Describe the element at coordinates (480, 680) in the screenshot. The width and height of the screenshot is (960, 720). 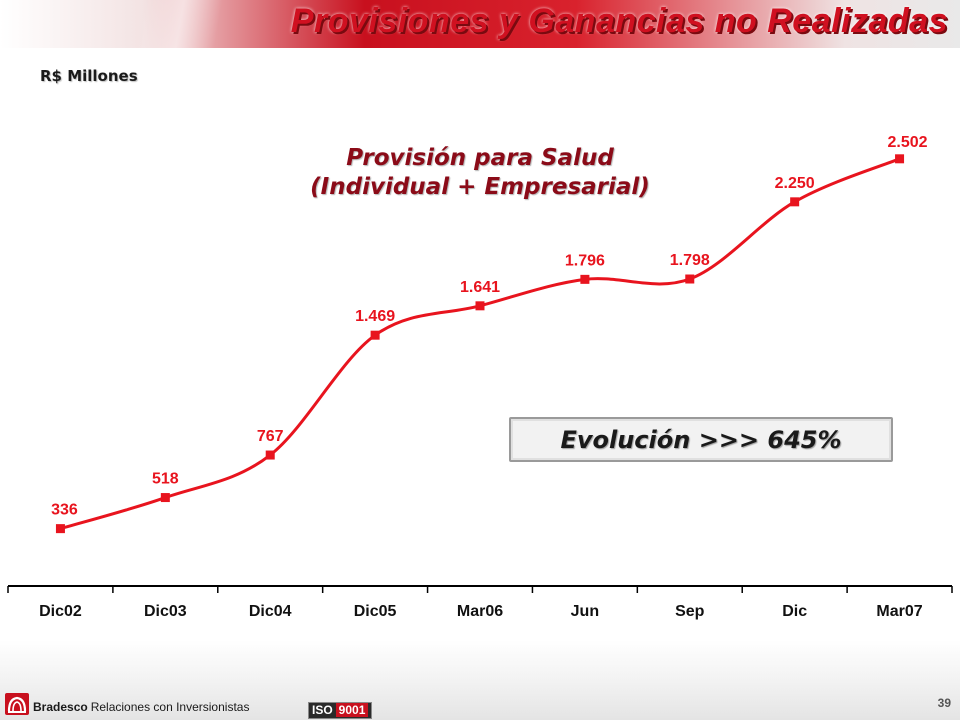
I see `footer-band` at that location.